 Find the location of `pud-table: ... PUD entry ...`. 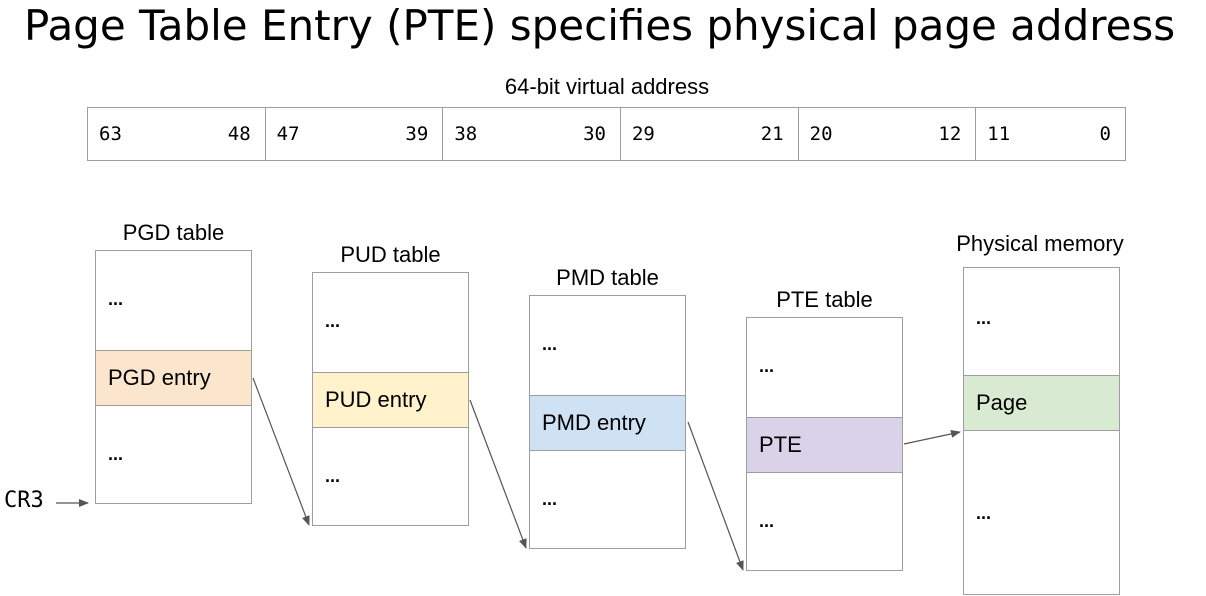

pud-table: ... PUD entry ... is located at coordinates (390, 399).